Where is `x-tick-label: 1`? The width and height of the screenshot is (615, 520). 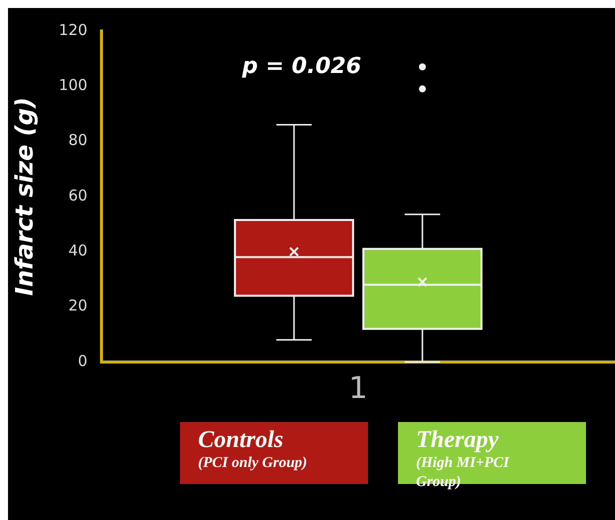 x-tick-label: 1 is located at coordinates (358, 388).